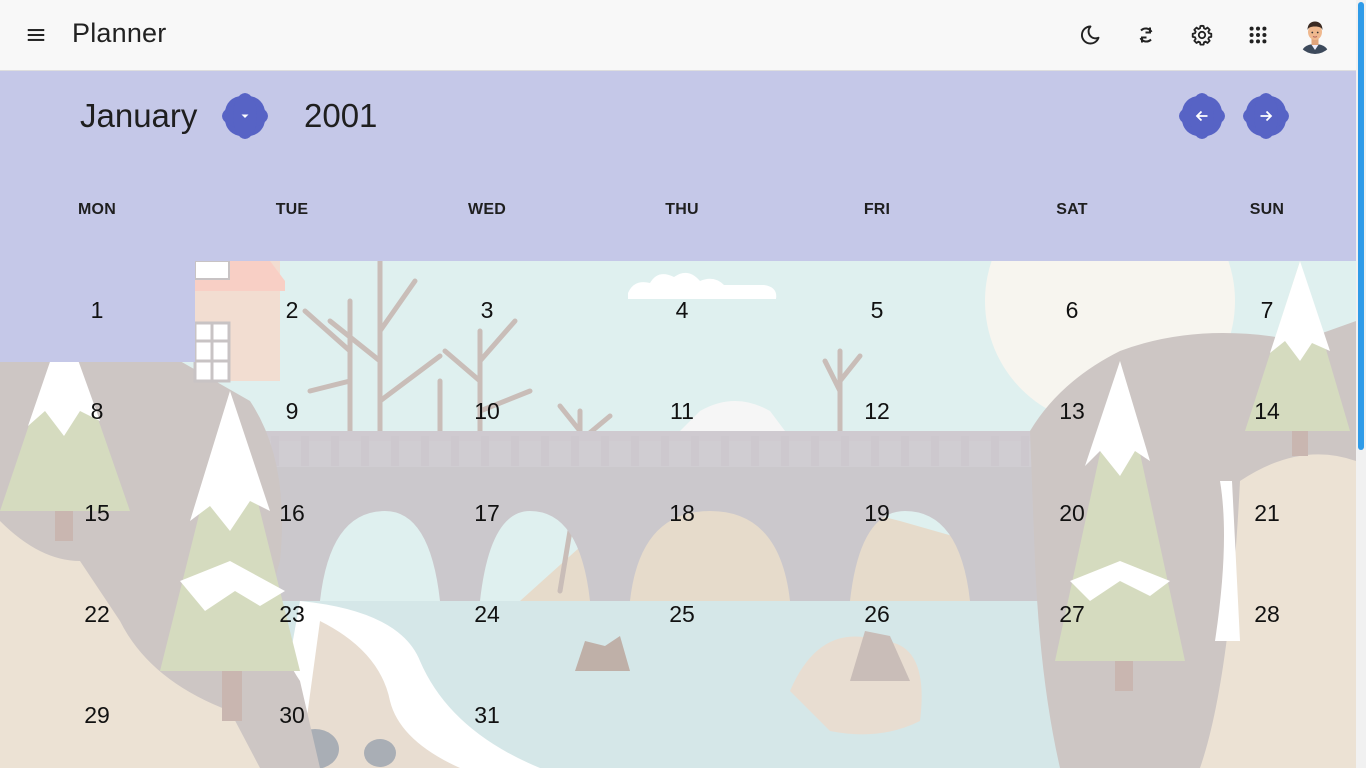 The width and height of the screenshot is (1366, 768). What do you see at coordinates (487, 310) in the screenshot?
I see `day-cell: 3` at bounding box center [487, 310].